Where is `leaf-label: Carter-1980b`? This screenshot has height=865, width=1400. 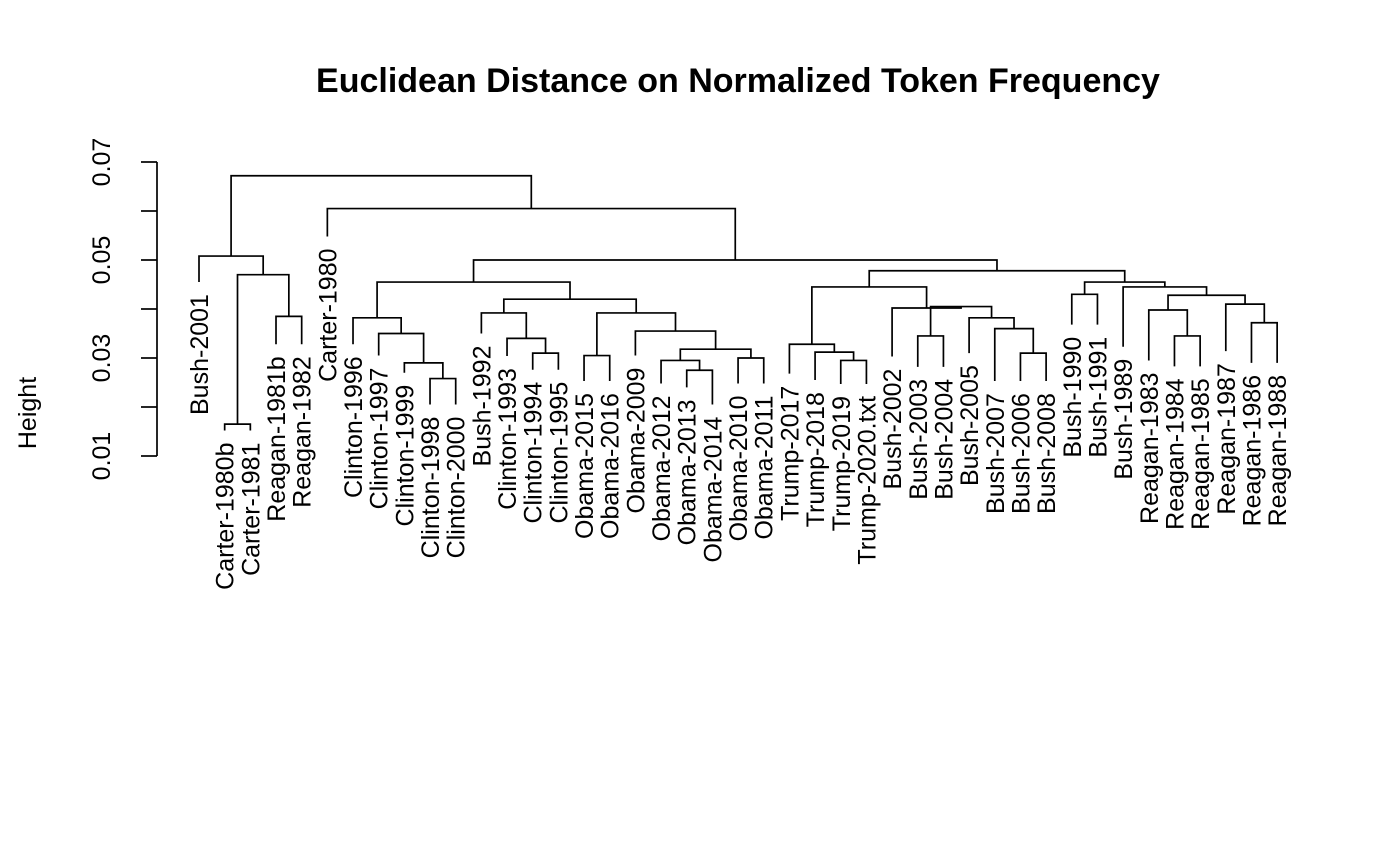 leaf-label: Carter-1980b is located at coordinates (226, 516).